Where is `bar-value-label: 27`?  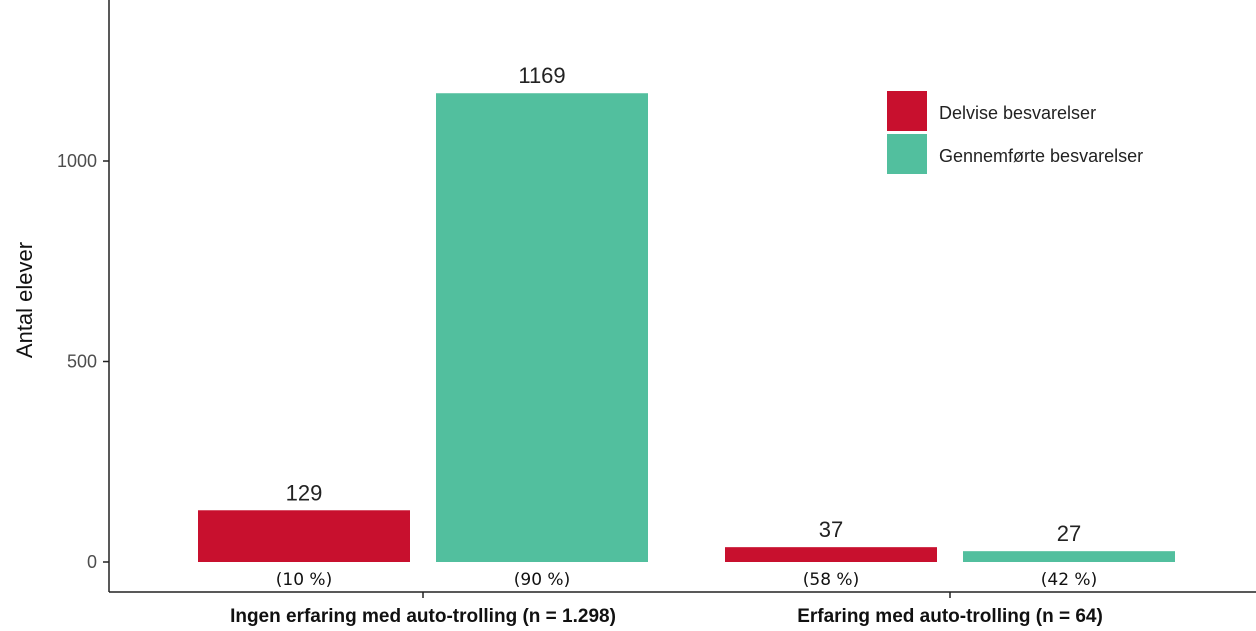 bar-value-label: 27 is located at coordinates (1069, 533).